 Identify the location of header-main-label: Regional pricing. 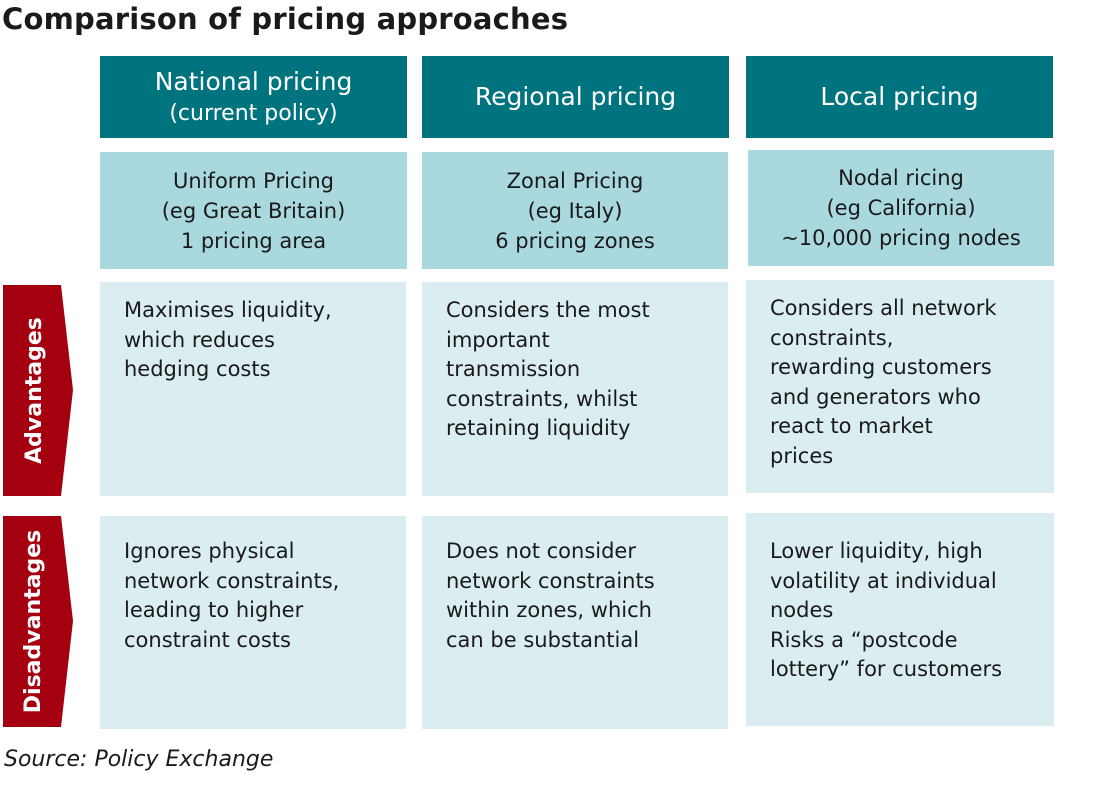
(575, 96).